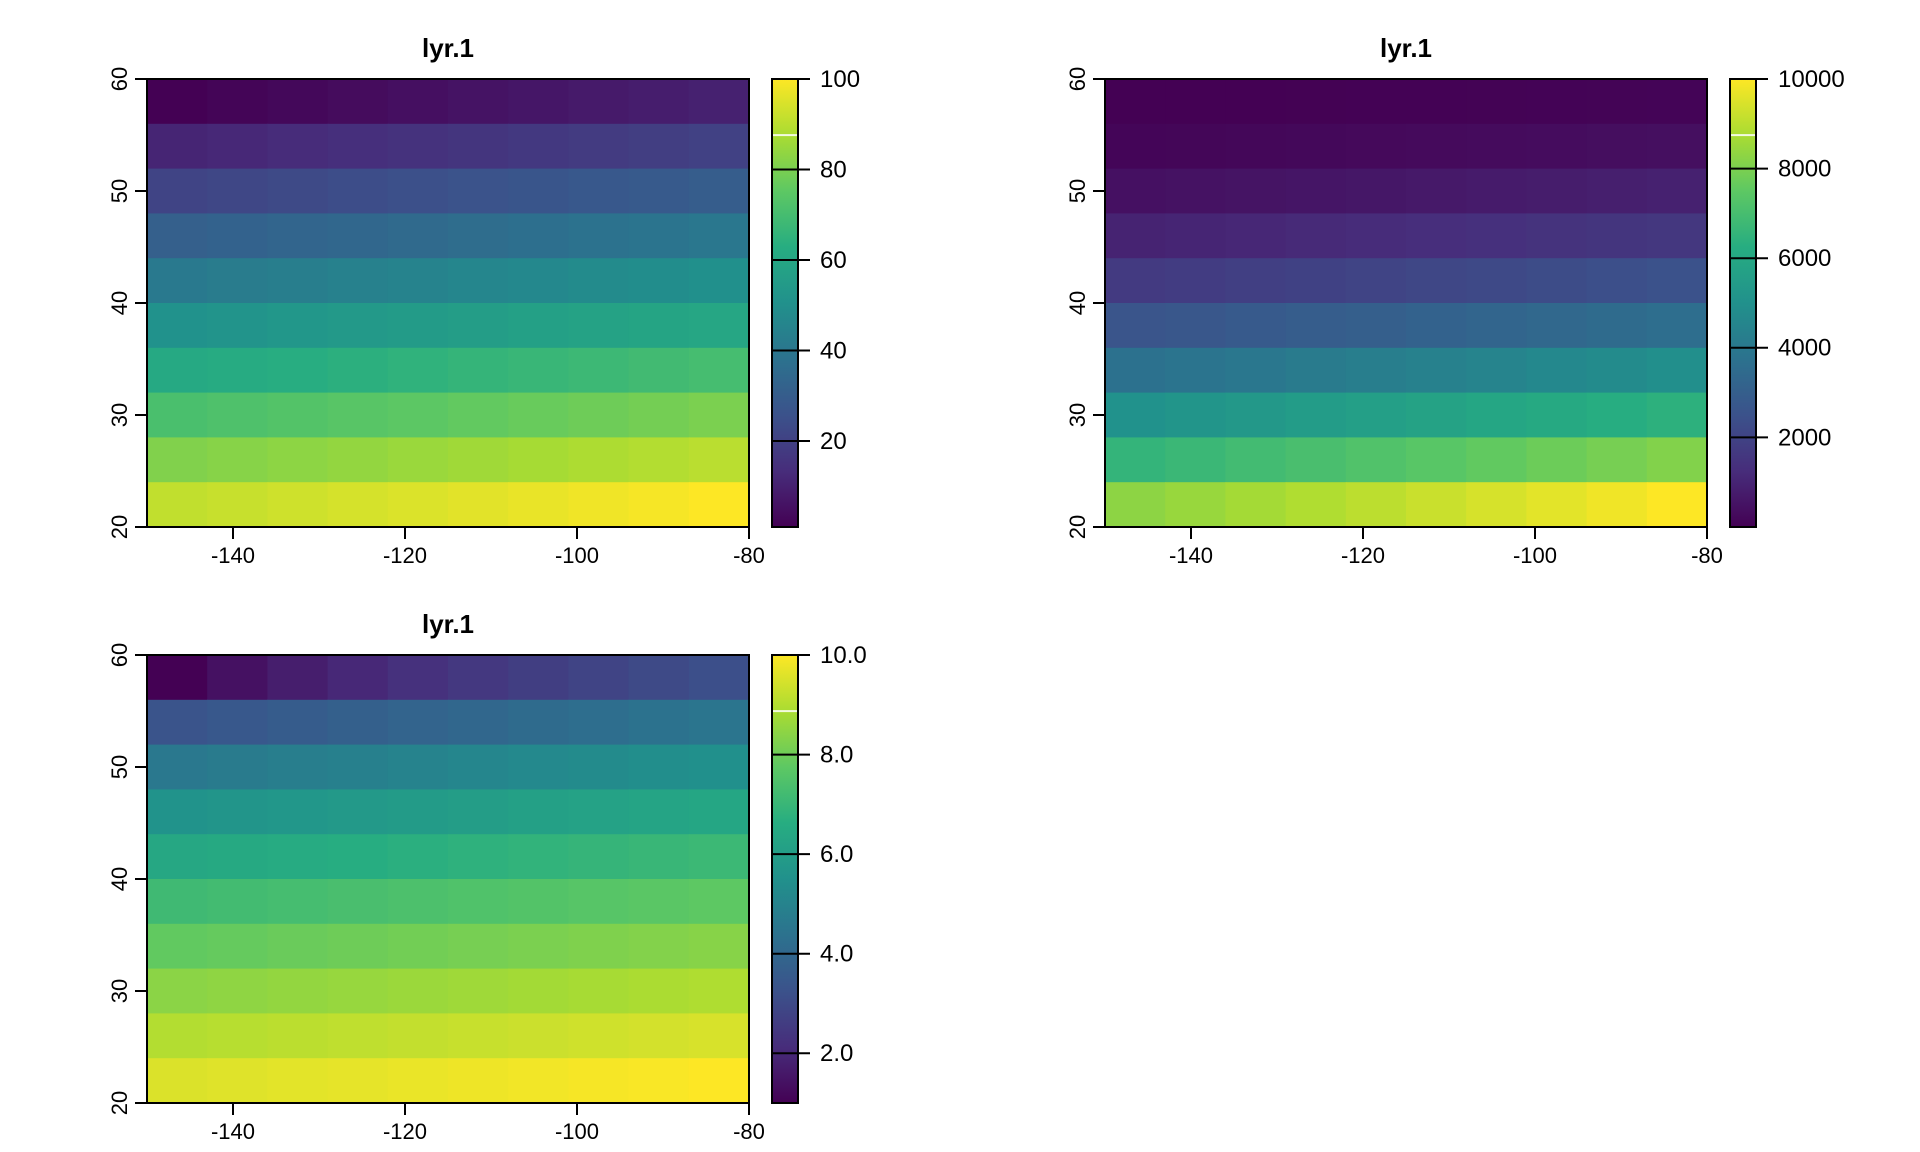  What do you see at coordinates (405, 555) in the screenshot?
I see `x-tick-label: -120` at bounding box center [405, 555].